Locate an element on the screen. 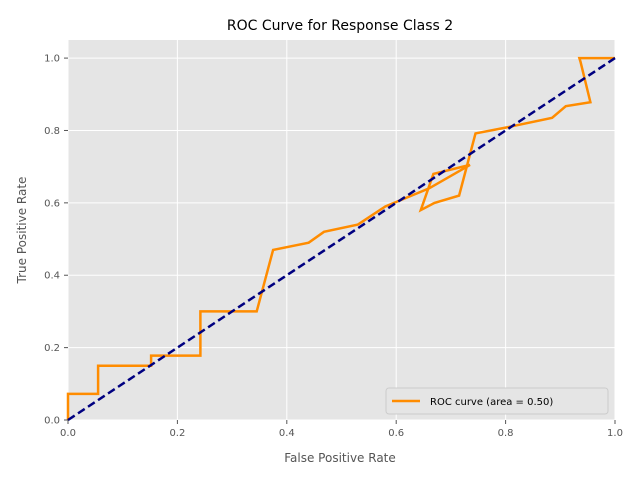 This screenshot has height=480, width=640. x-tick-label: 0.4 is located at coordinates (287, 433).